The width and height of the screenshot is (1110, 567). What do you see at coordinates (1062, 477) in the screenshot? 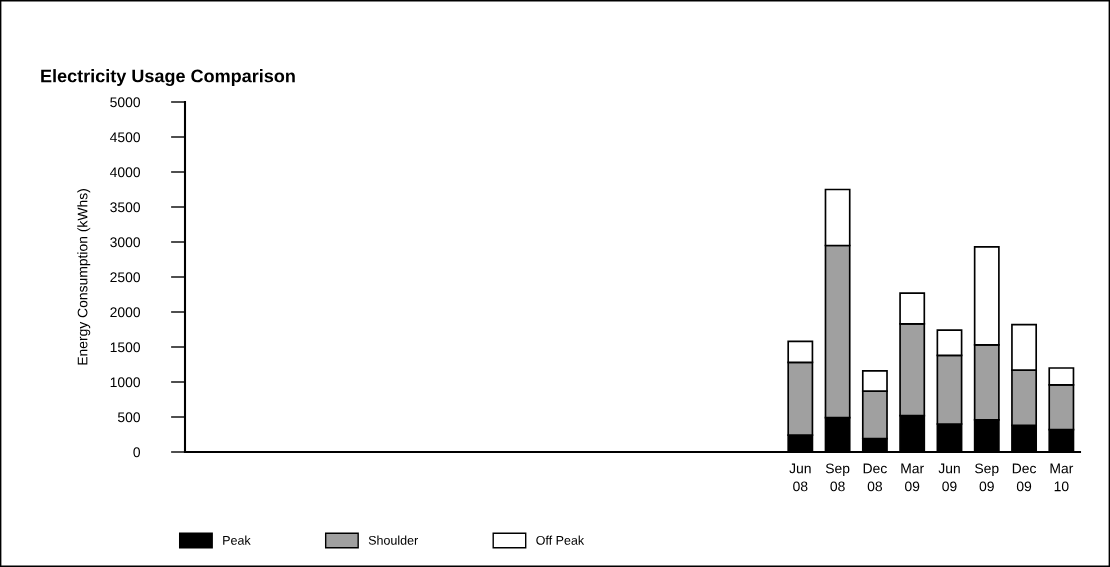
I see `x-tick-label: Mar 10` at bounding box center [1062, 477].